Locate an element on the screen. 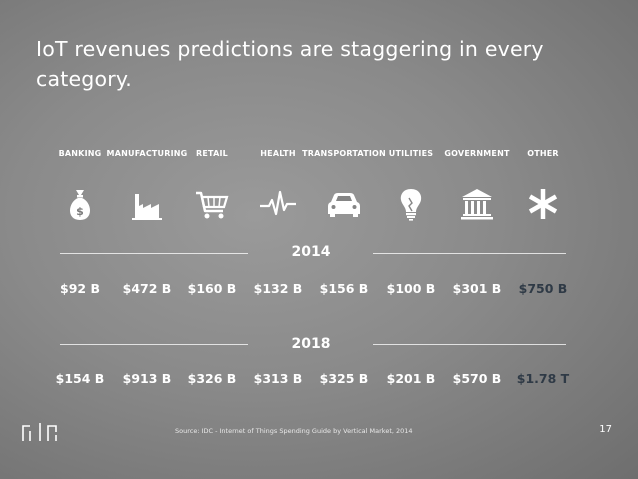  value-2018-utilities: $201 B is located at coordinates (411, 378).